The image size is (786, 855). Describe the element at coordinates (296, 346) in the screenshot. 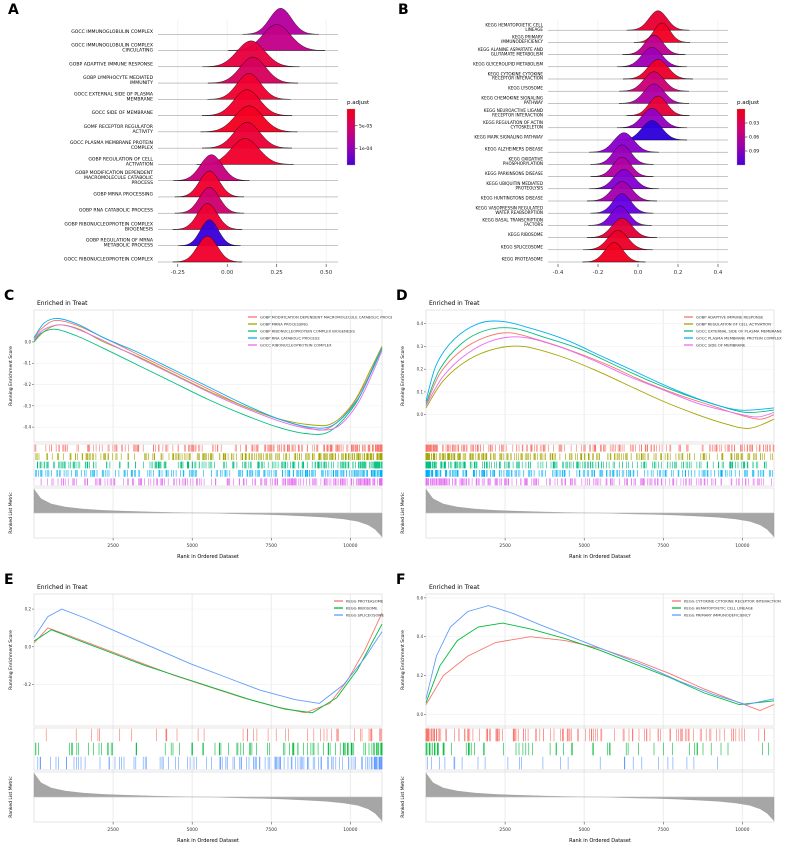

I see `legend-label: GOCC RIBONUCLEOPROTEIN COMPLEX` at that location.